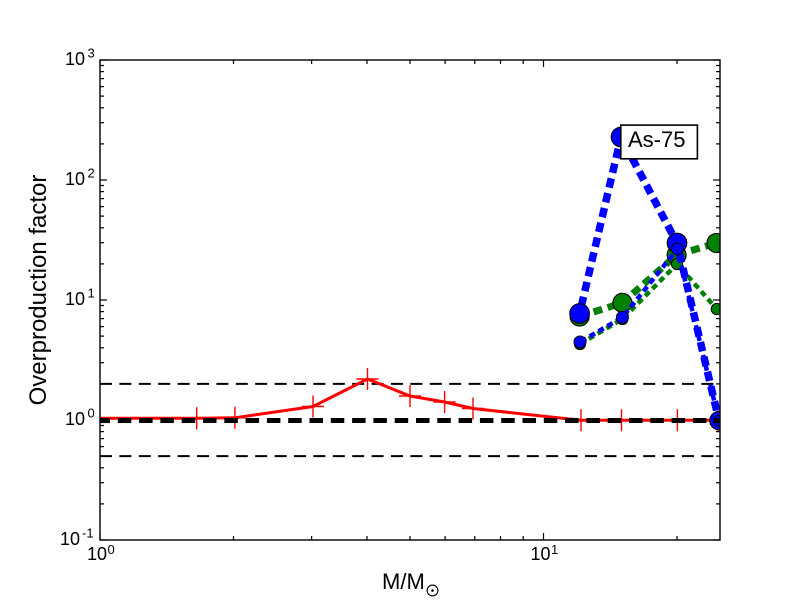 This screenshot has height=600, width=800. Describe the element at coordinates (656, 139) in the screenshot. I see `svg-text: As-75` at that location.